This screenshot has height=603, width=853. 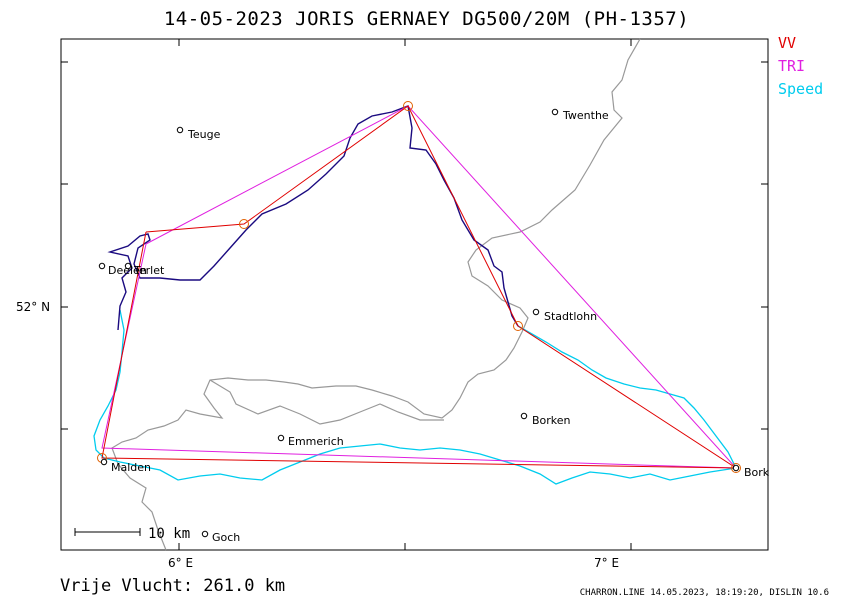 I want to click on lat-label: 52° N, so click(x=33, y=307).